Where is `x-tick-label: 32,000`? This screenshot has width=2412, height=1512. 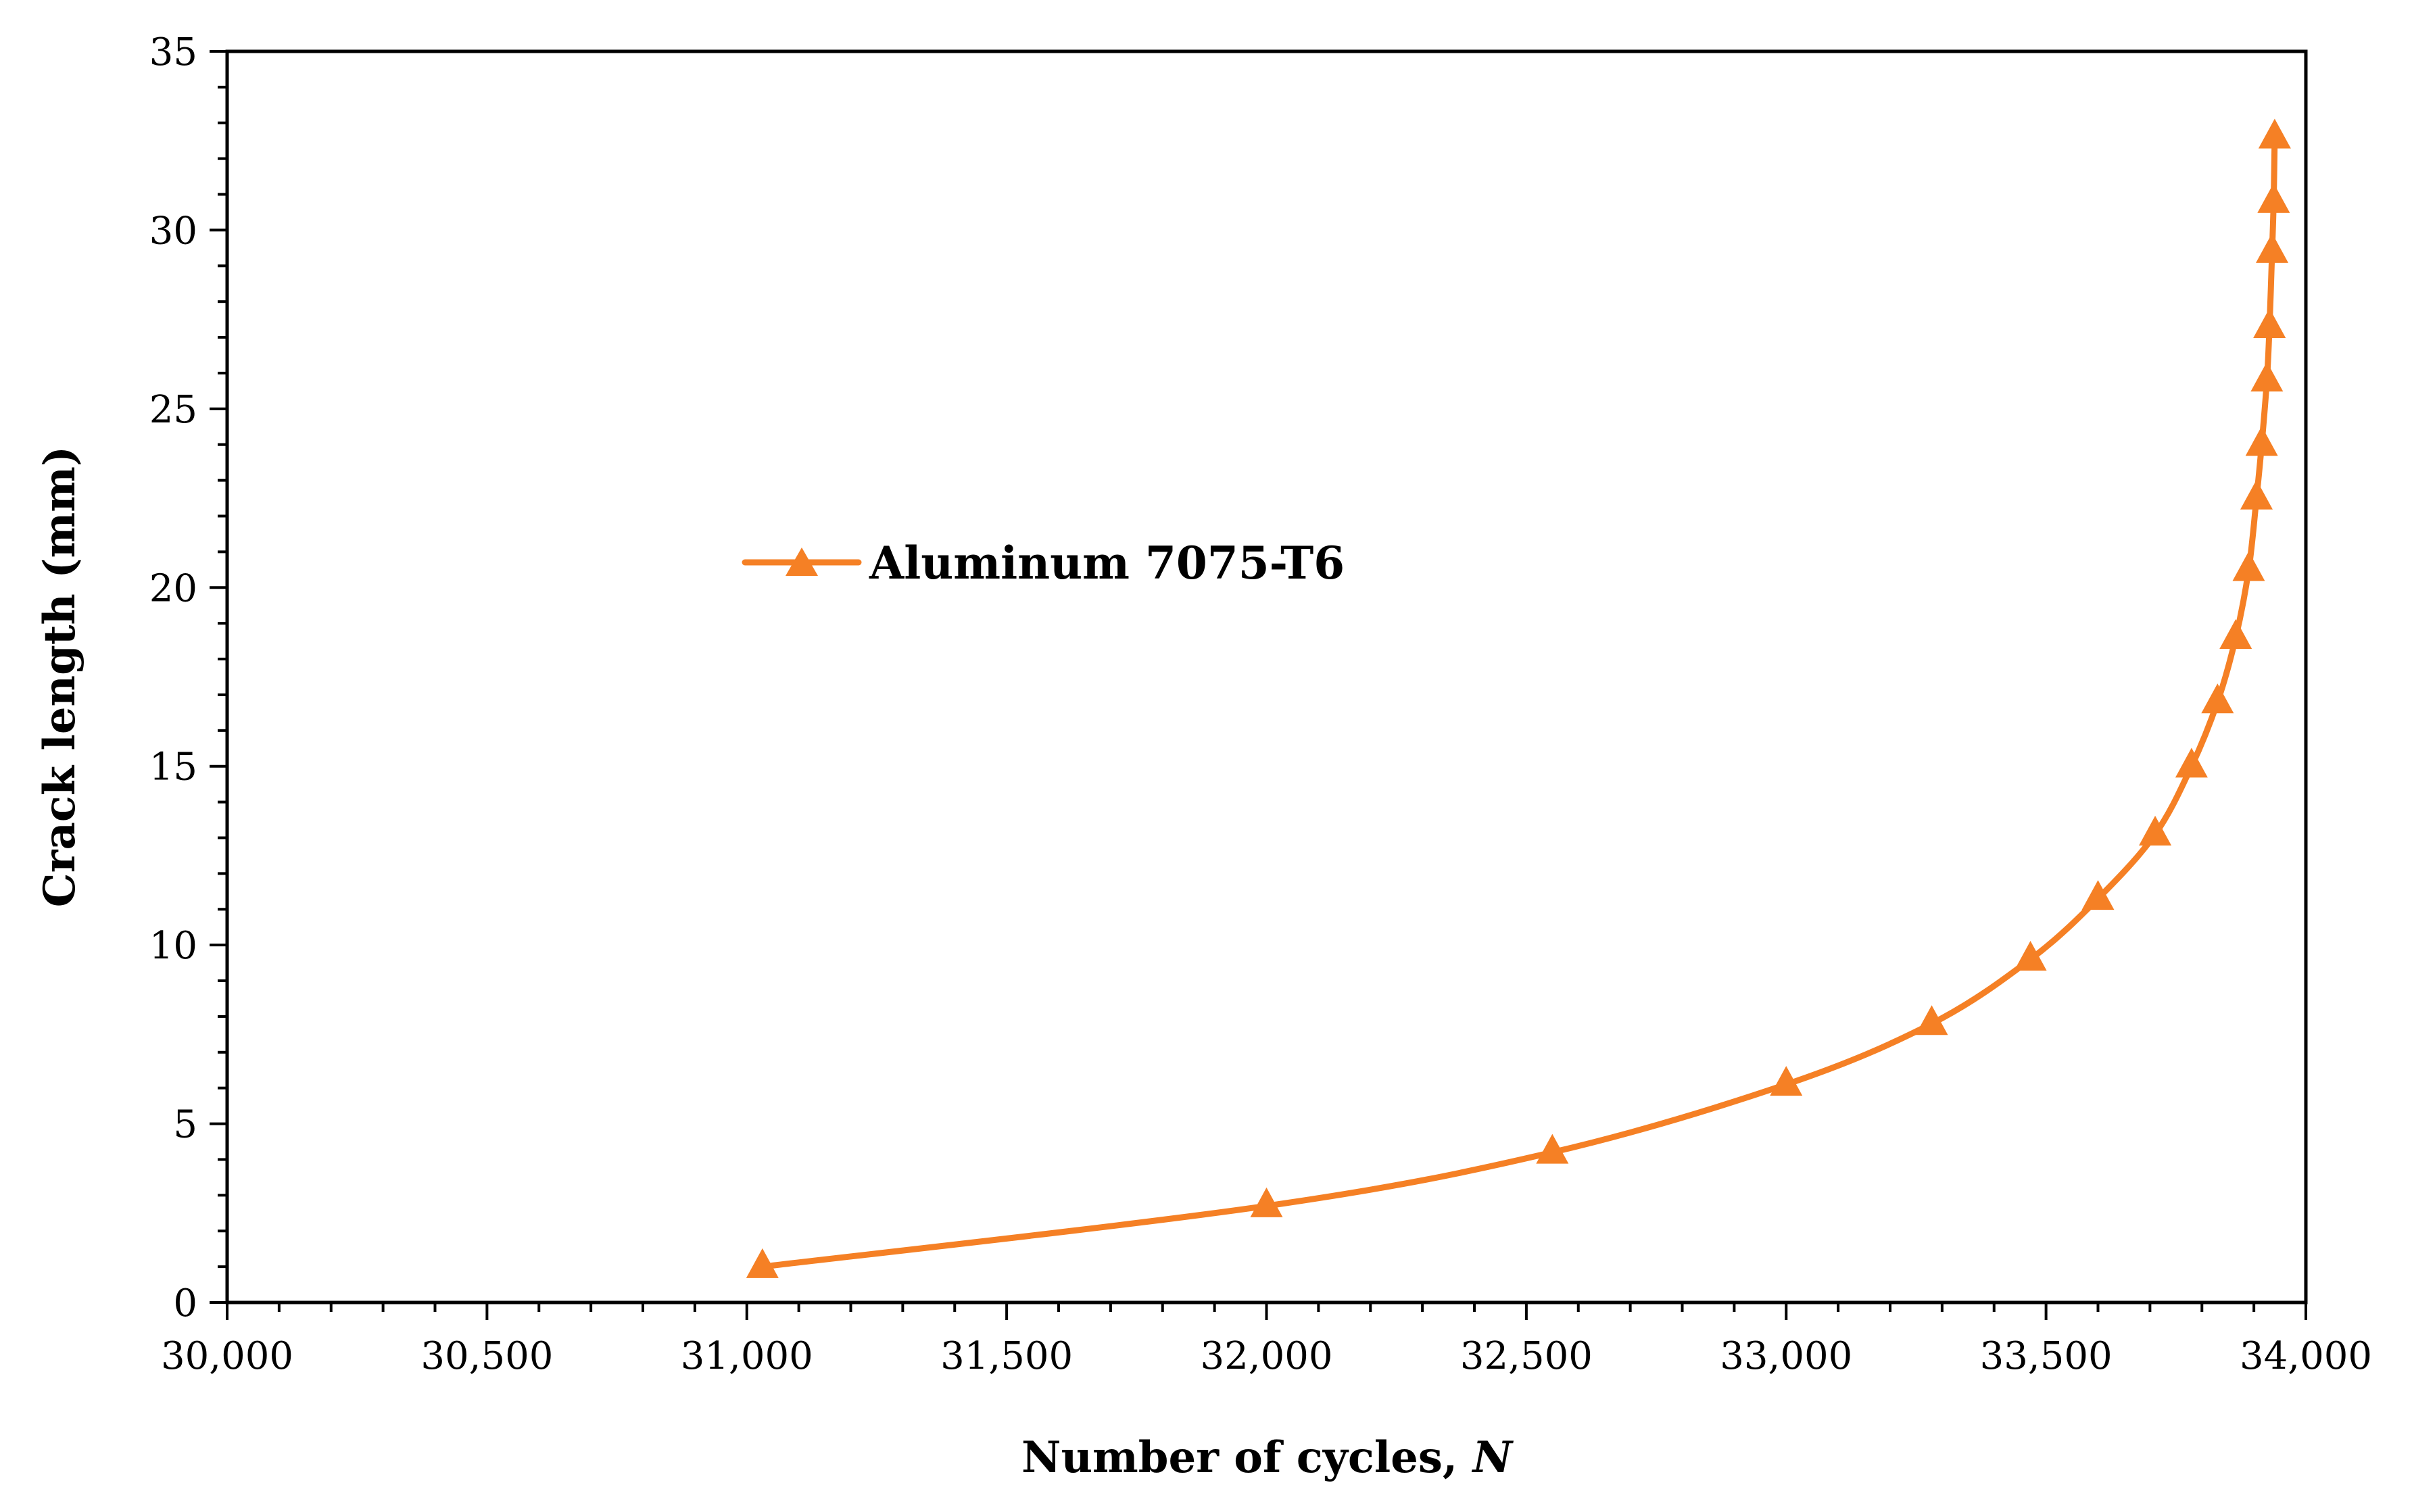 x-tick-label: 32,000 is located at coordinates (1267, 1356).